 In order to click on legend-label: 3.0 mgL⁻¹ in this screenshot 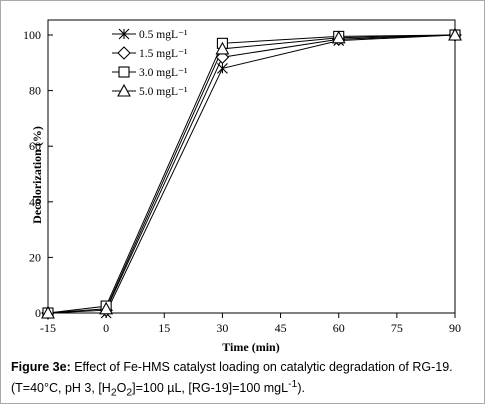, I will do `click(163, 73)`.